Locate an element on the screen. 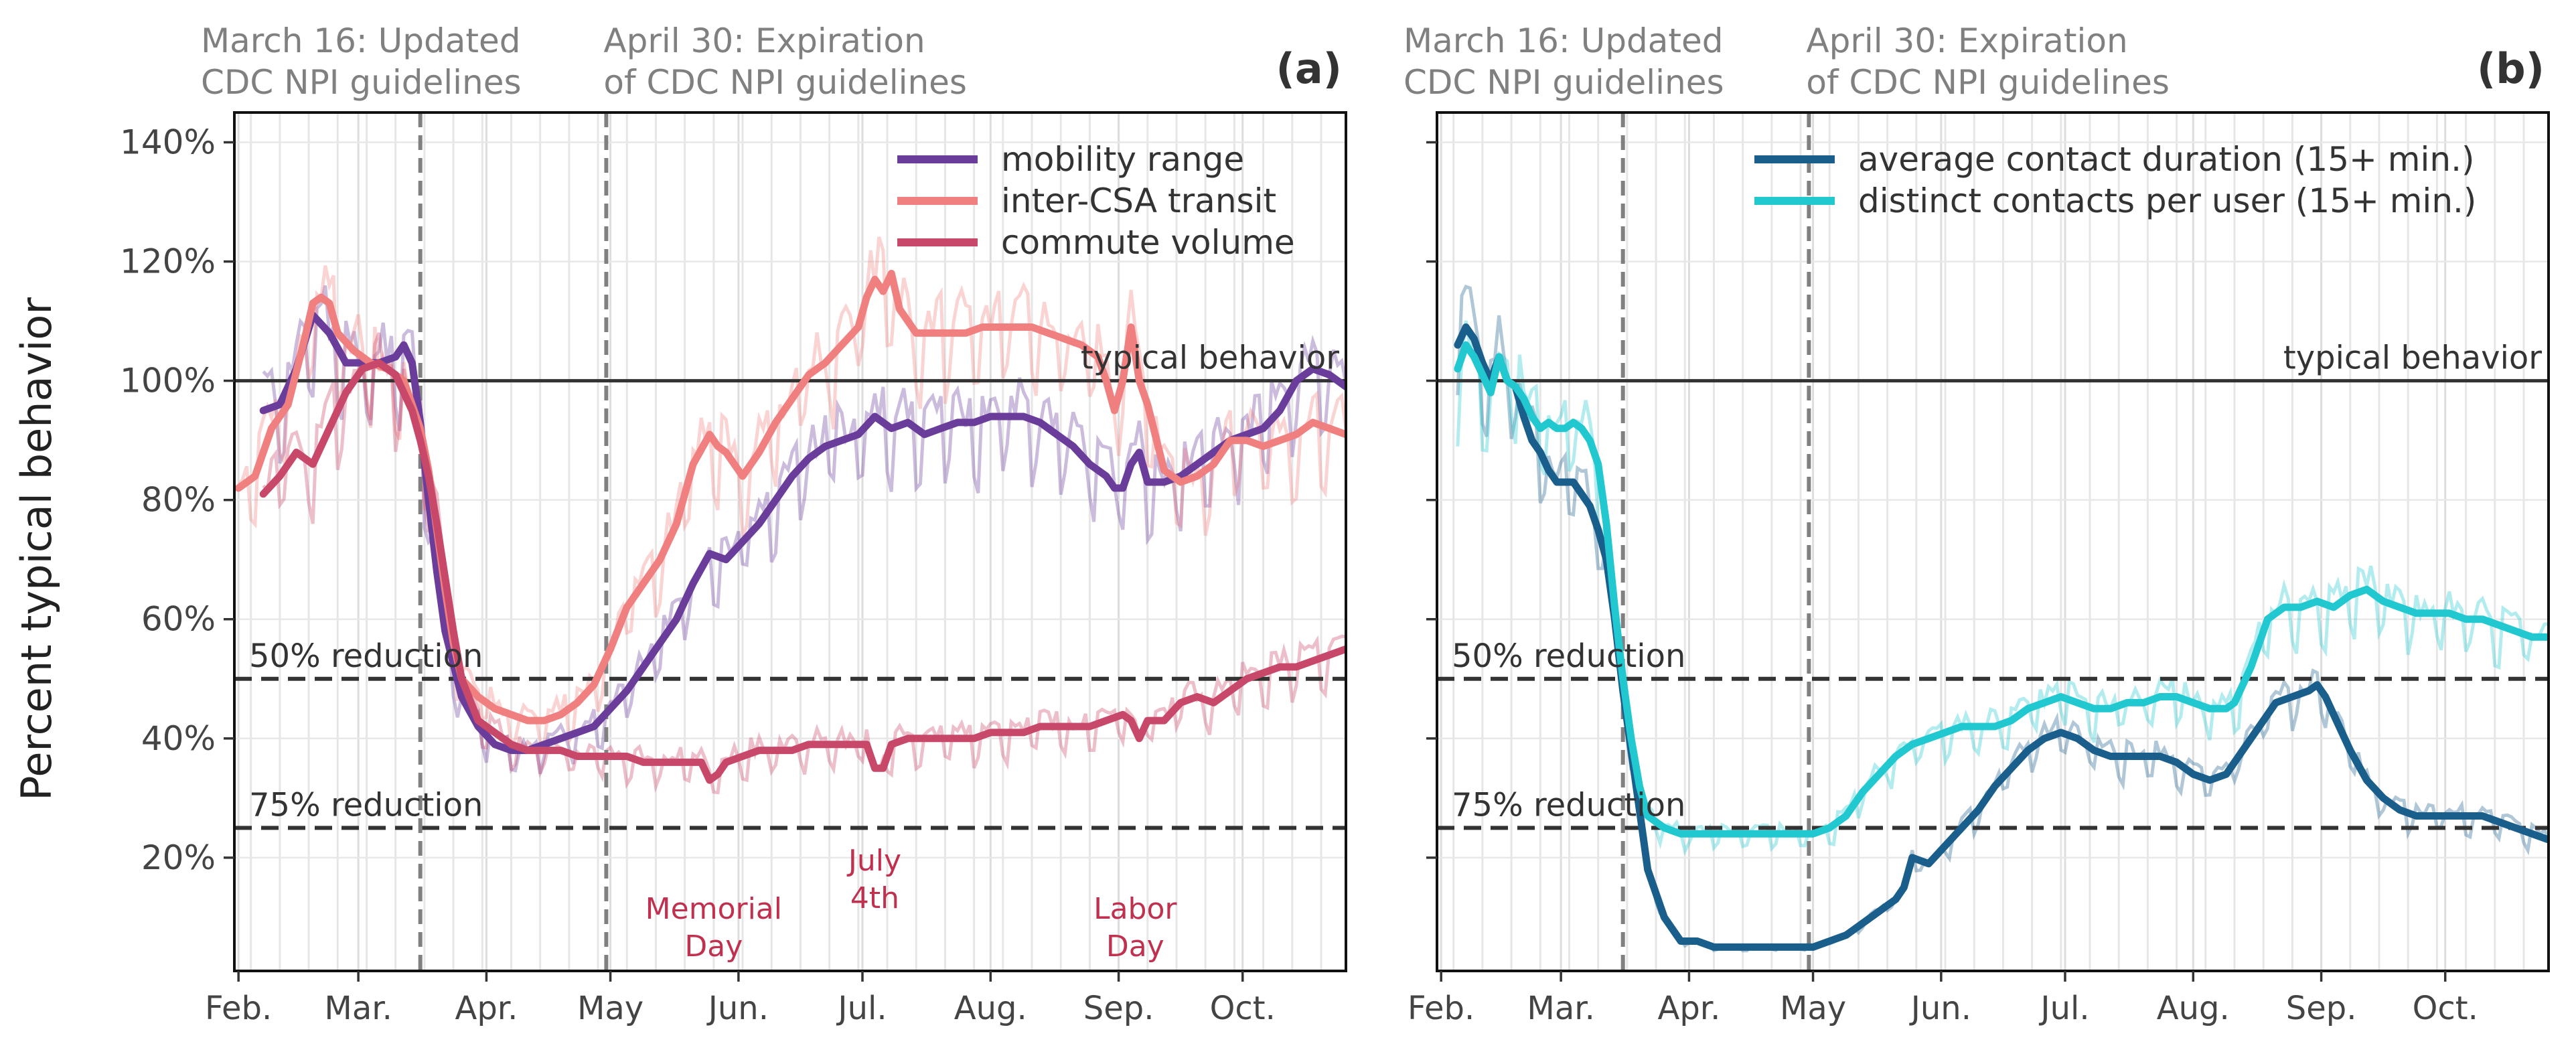 This screenshot has width=2576, height=1062. y-tick-label: 40% is located at coordinates (178, 739).